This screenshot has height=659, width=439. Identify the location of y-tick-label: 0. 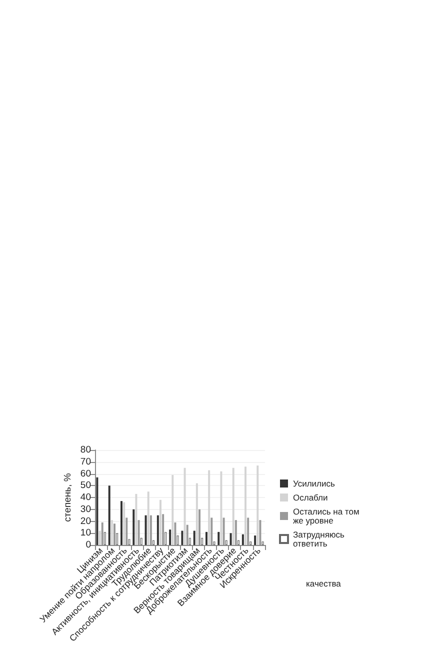
(88, 545).